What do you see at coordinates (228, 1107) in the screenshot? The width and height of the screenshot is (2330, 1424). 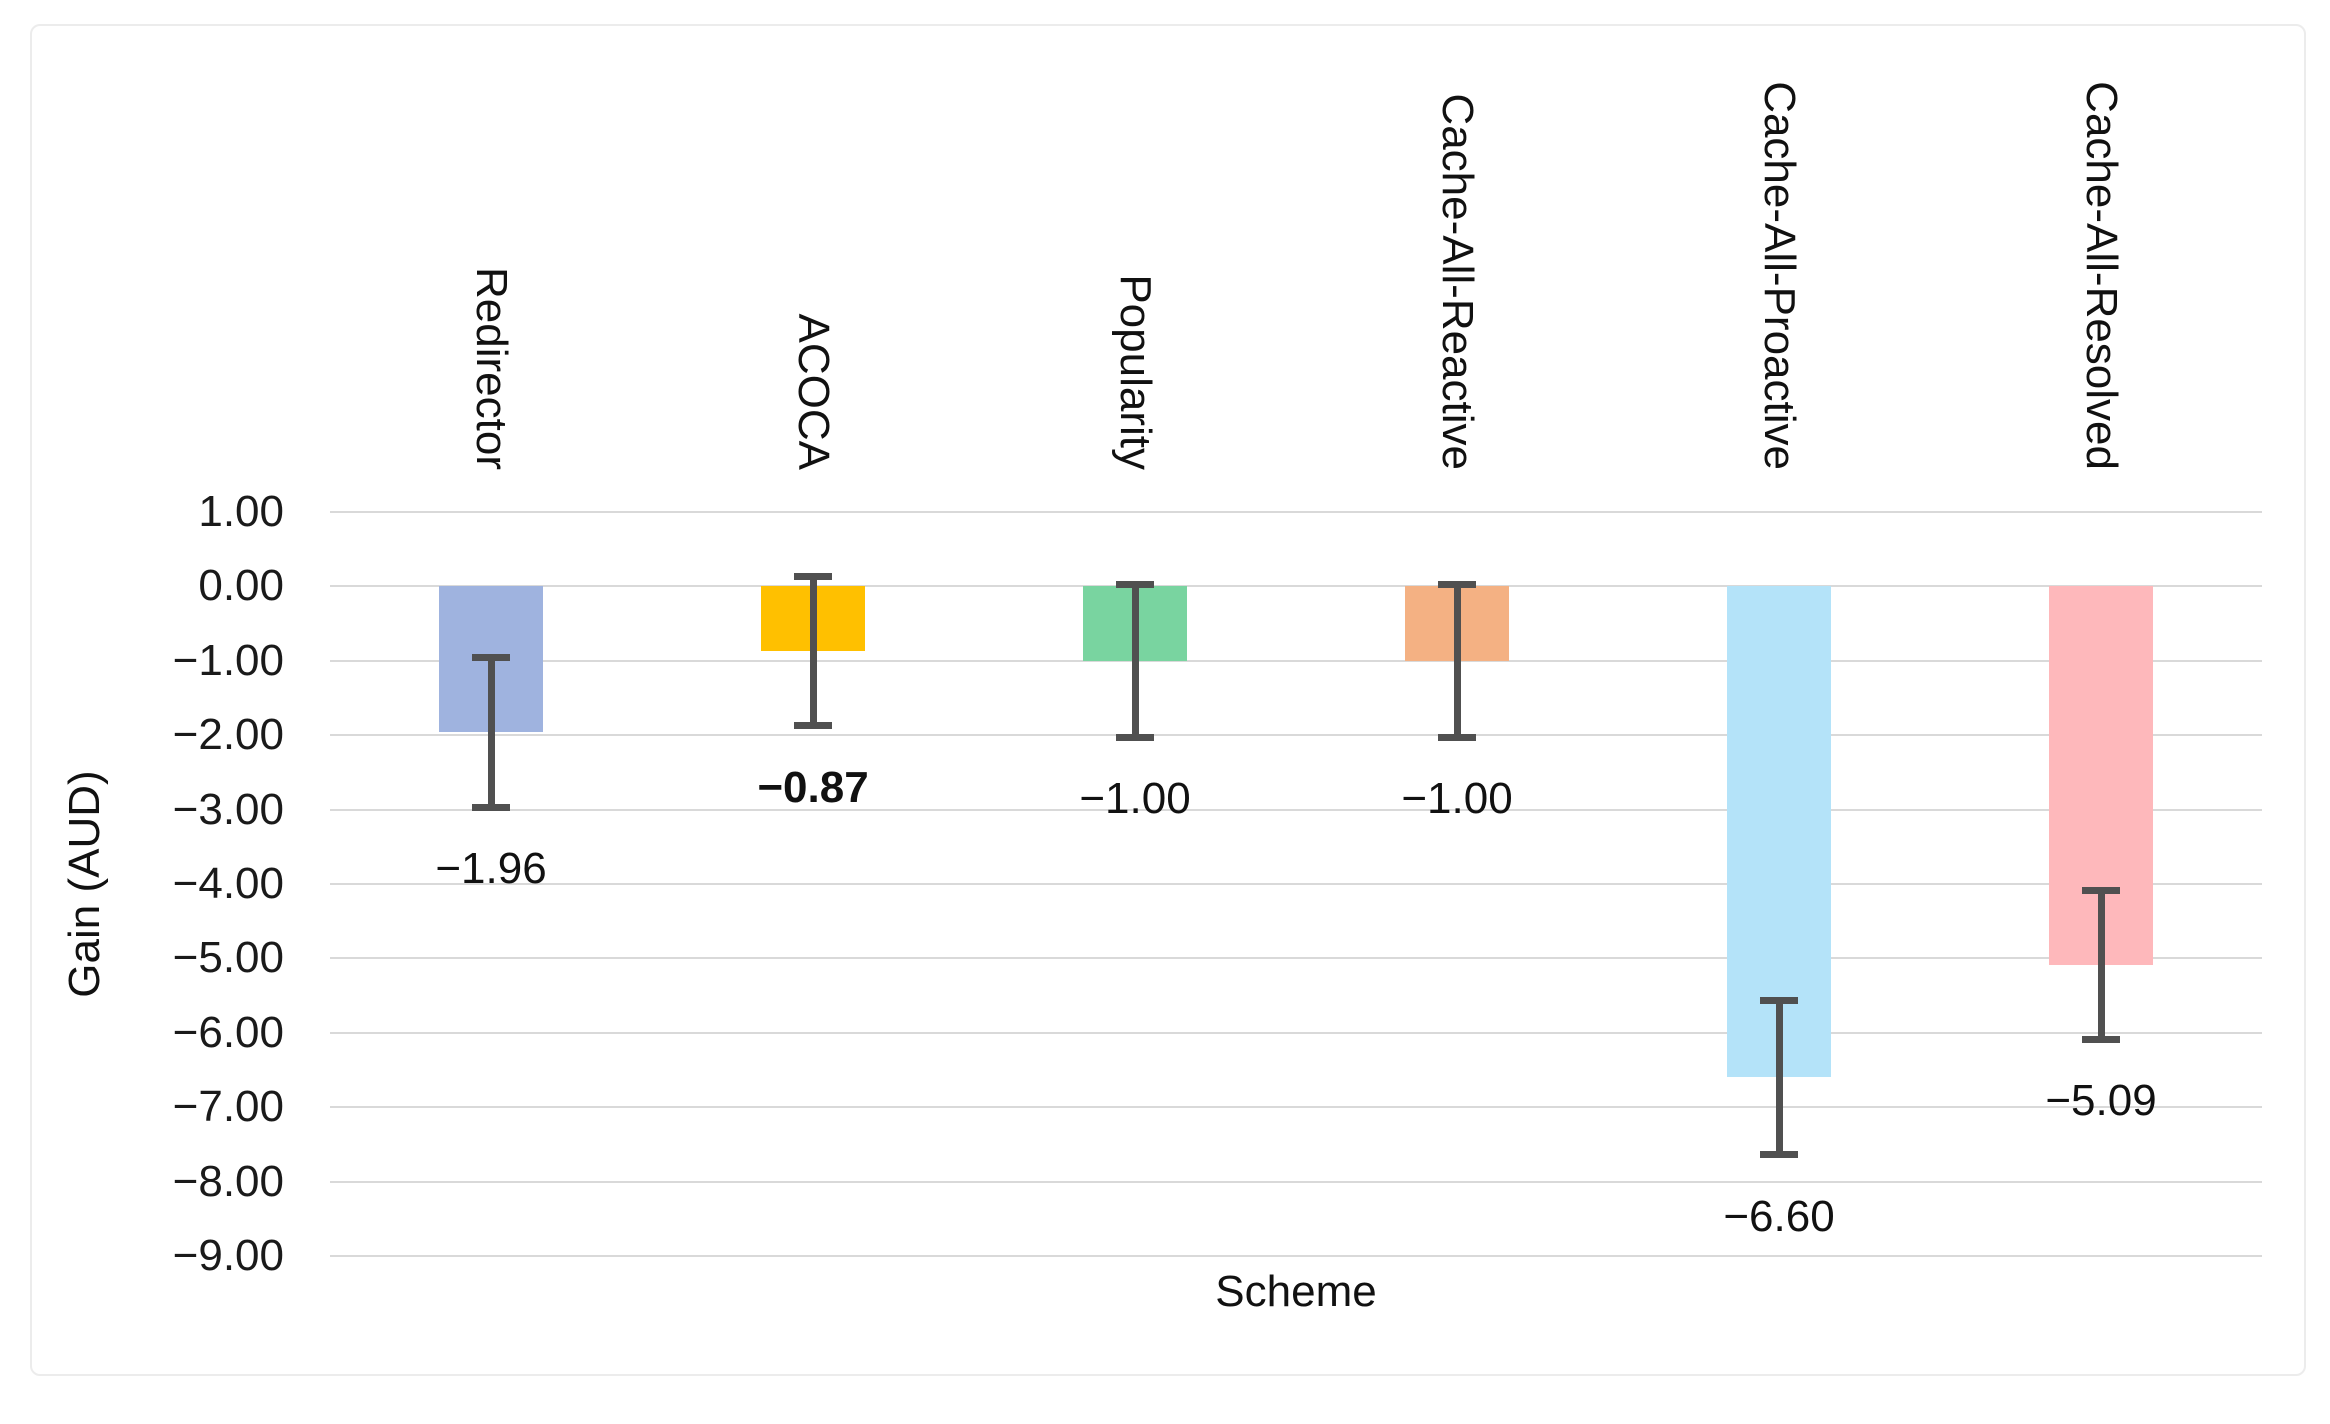 I see `y-tick-label: −7.00` at bounding box center [228, 1107].